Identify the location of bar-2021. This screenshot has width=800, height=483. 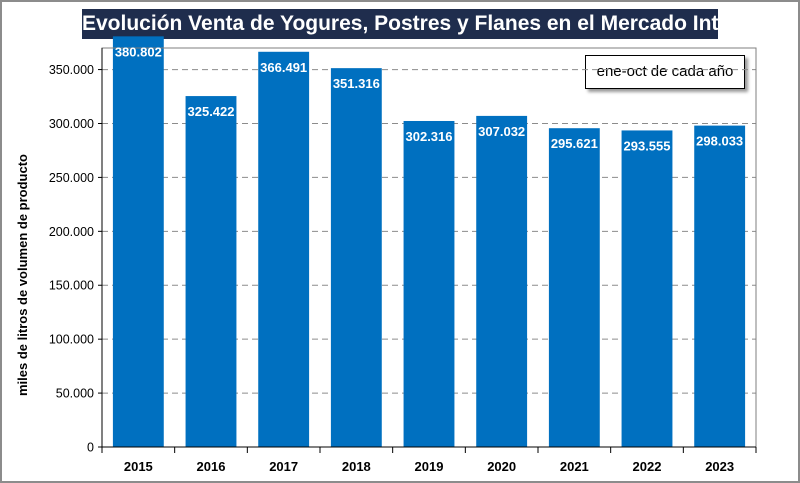
(574, 287).